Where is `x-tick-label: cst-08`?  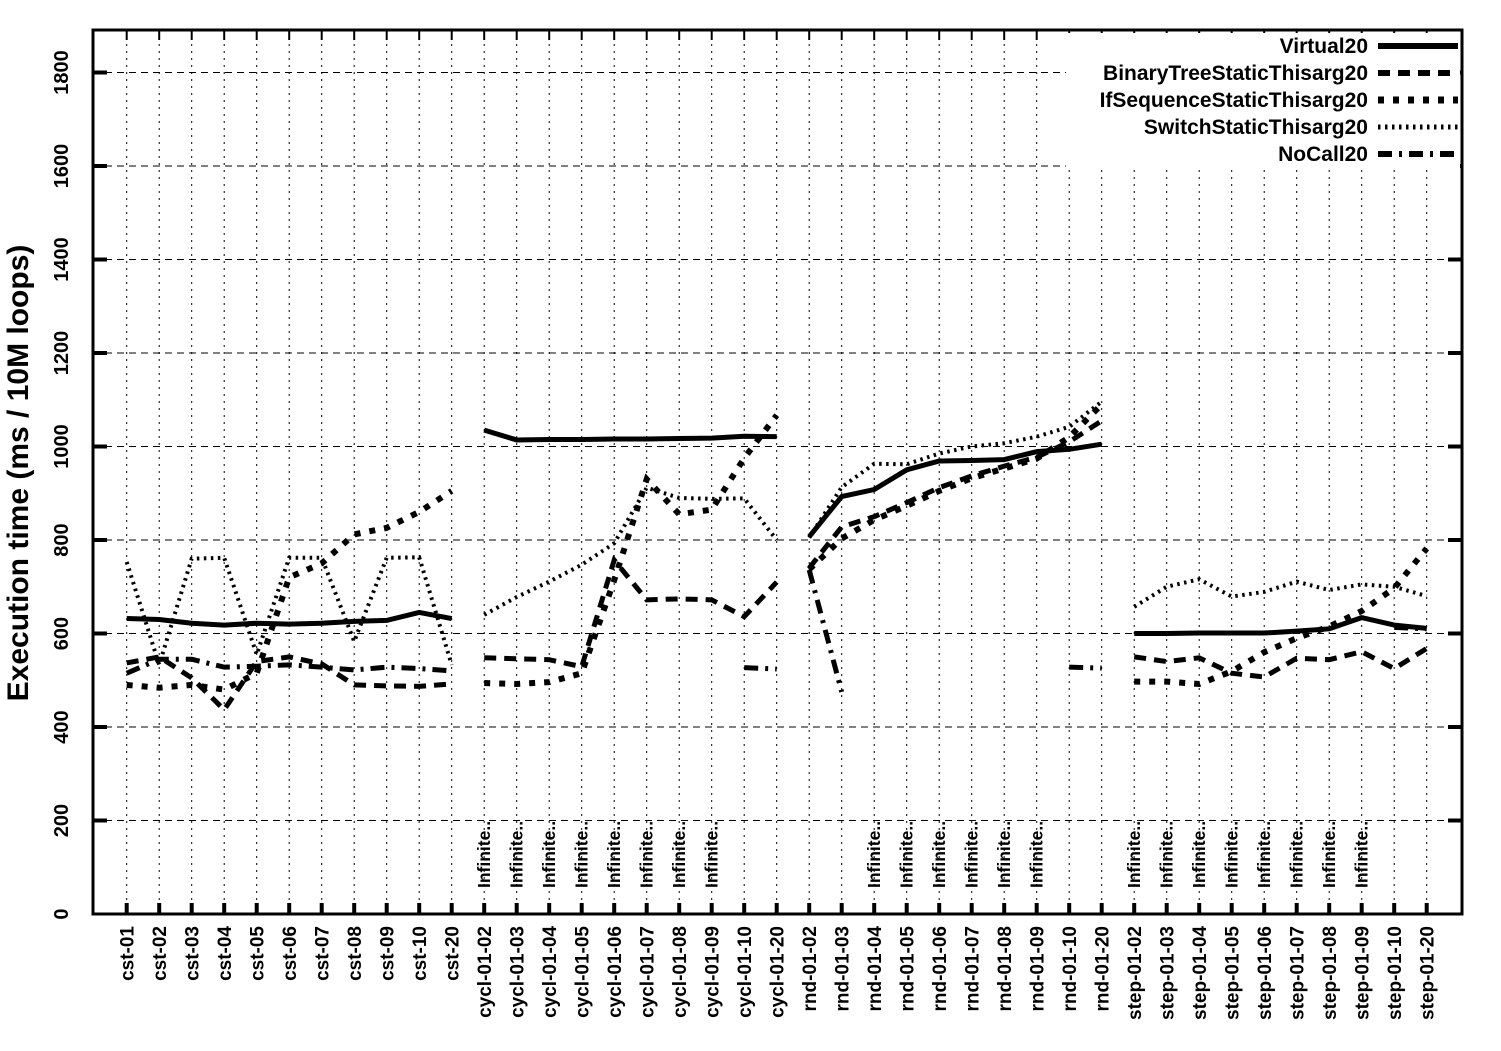 x-tick-label: cst-08 is located at coordinates (355, 953).